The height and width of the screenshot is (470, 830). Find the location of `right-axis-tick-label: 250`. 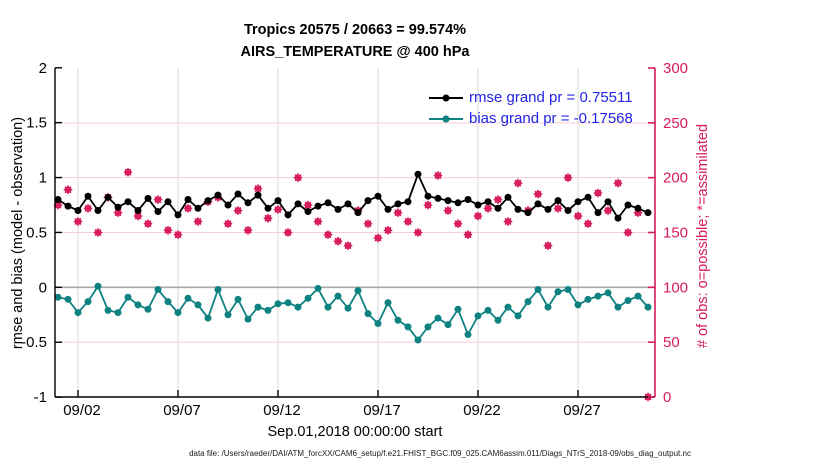

right-axis-tick-label: 250 is located at coordinates (675, 123).